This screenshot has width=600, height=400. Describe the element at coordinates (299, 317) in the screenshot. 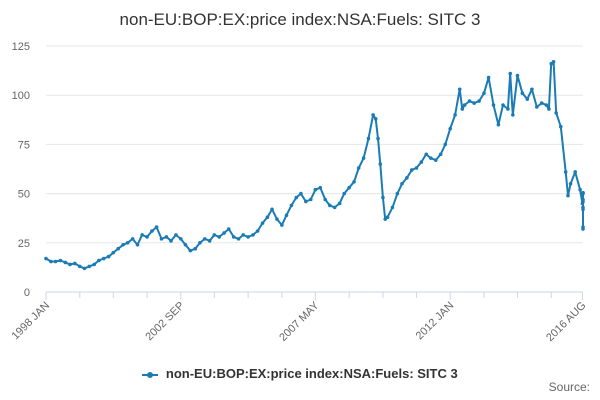

I see `x-axis: 1998 JAN 2002 SEP 2007 MAY 2012 JAN 2016 AUG` at that location.